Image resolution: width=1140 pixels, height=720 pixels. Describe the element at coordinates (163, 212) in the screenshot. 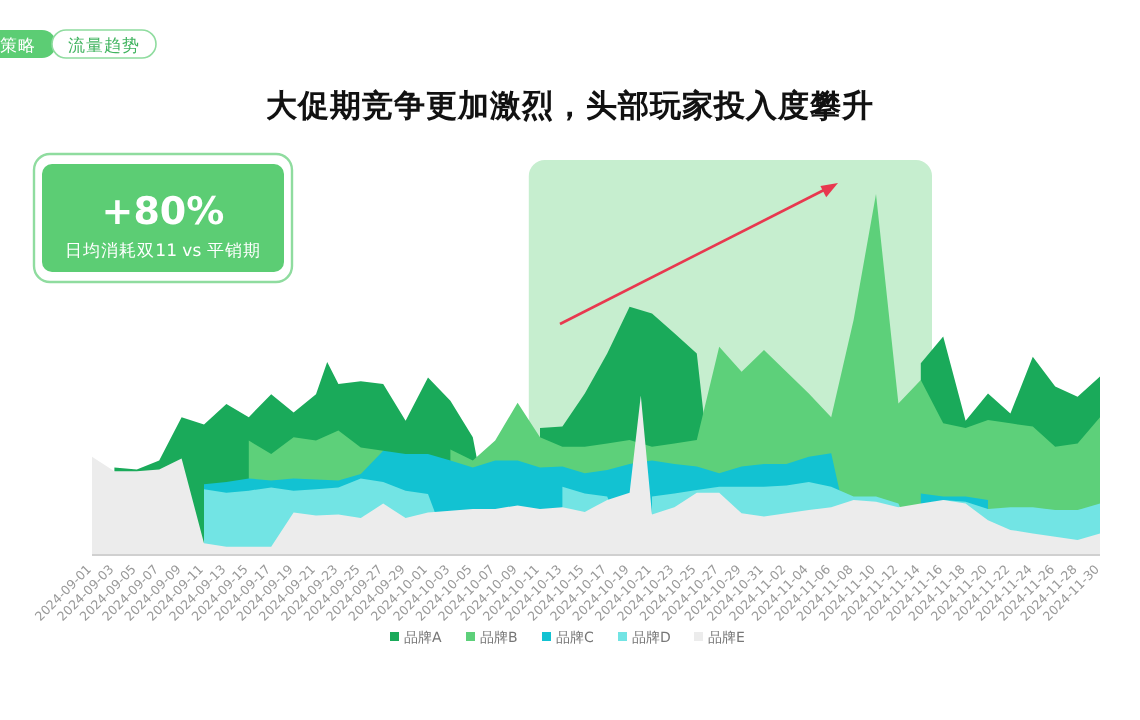

I see `annotation: +80%` at that location.